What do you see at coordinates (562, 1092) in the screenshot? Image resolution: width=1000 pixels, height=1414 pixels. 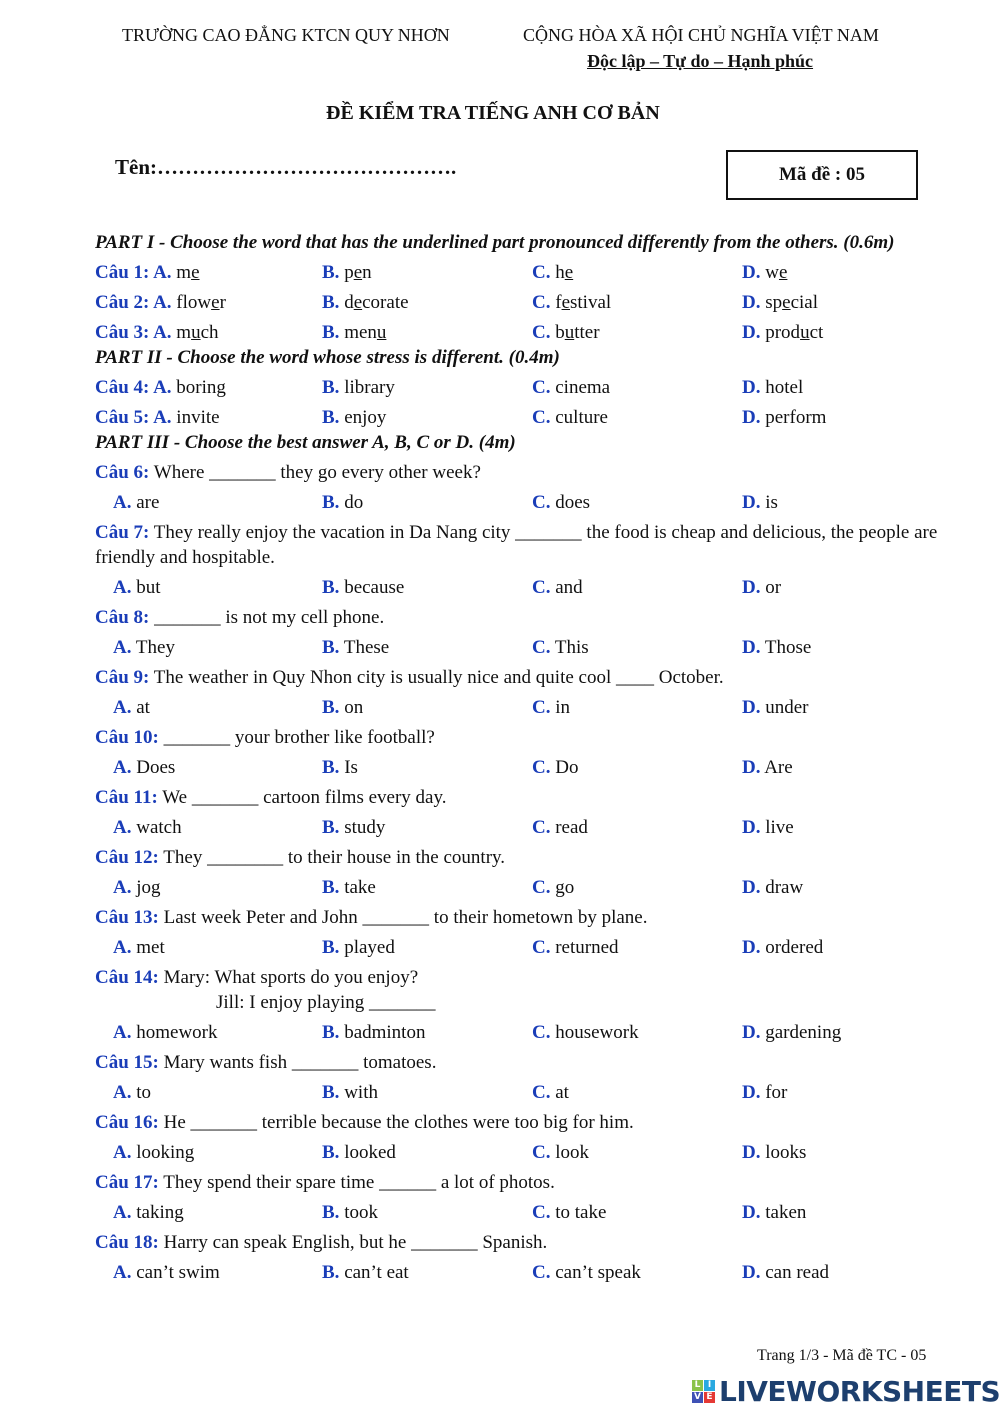 I see `option-text: at` at bounding box center [562, 1092].